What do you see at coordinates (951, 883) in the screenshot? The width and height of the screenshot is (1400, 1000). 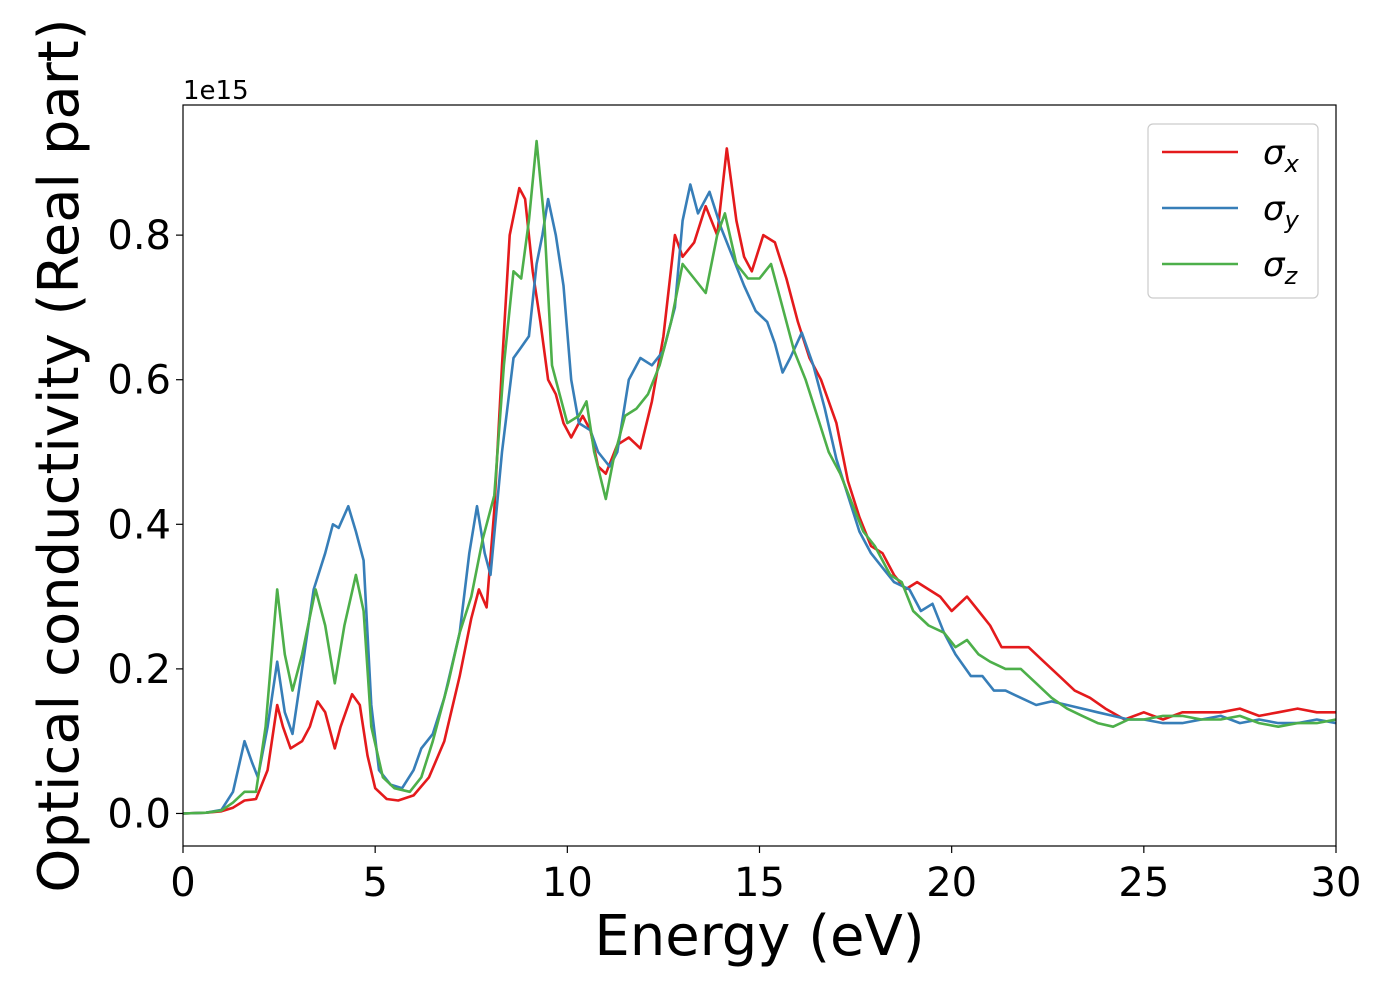 I see `x-tick-label: 20` at bounding box center [951, 883].